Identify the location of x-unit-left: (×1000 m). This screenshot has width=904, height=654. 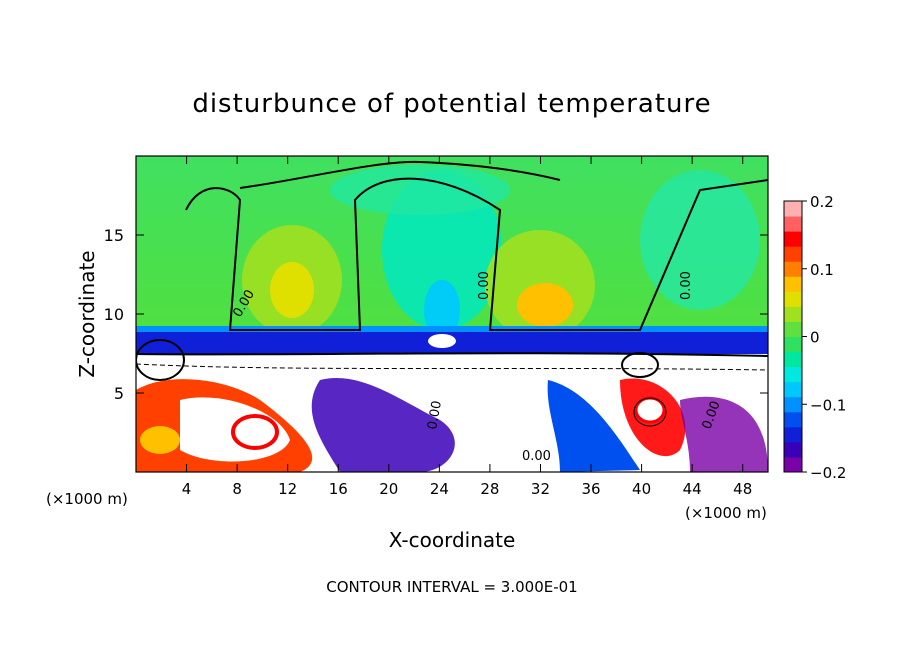
(87, 499).